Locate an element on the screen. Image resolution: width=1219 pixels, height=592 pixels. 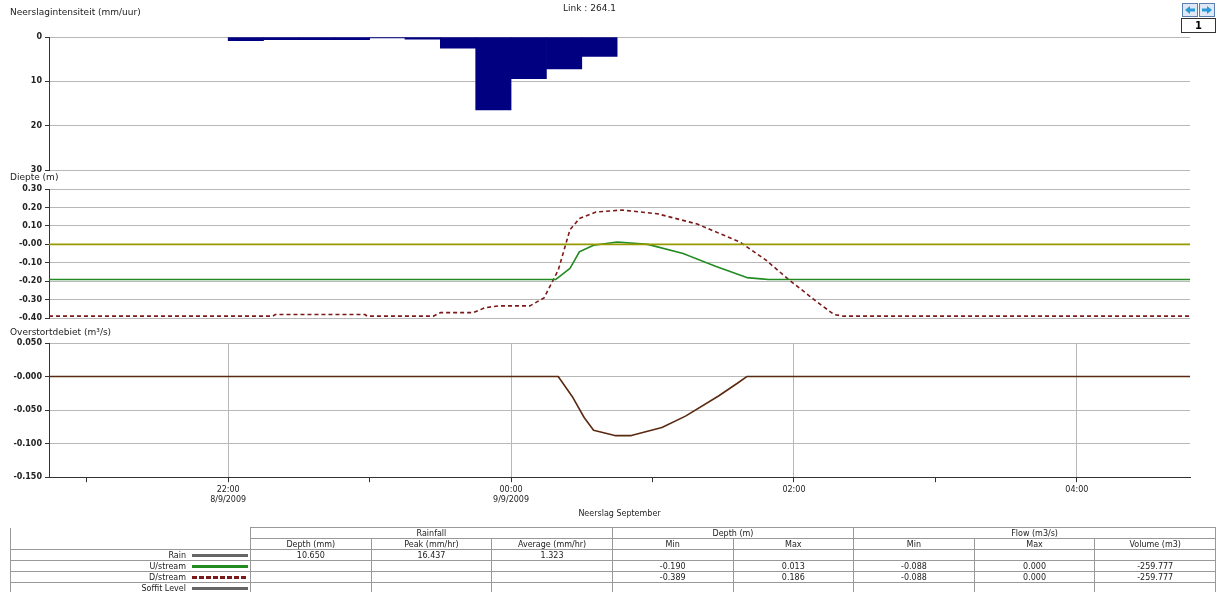
y-tick-label: -0.150 is located at coordinates (28, 477).